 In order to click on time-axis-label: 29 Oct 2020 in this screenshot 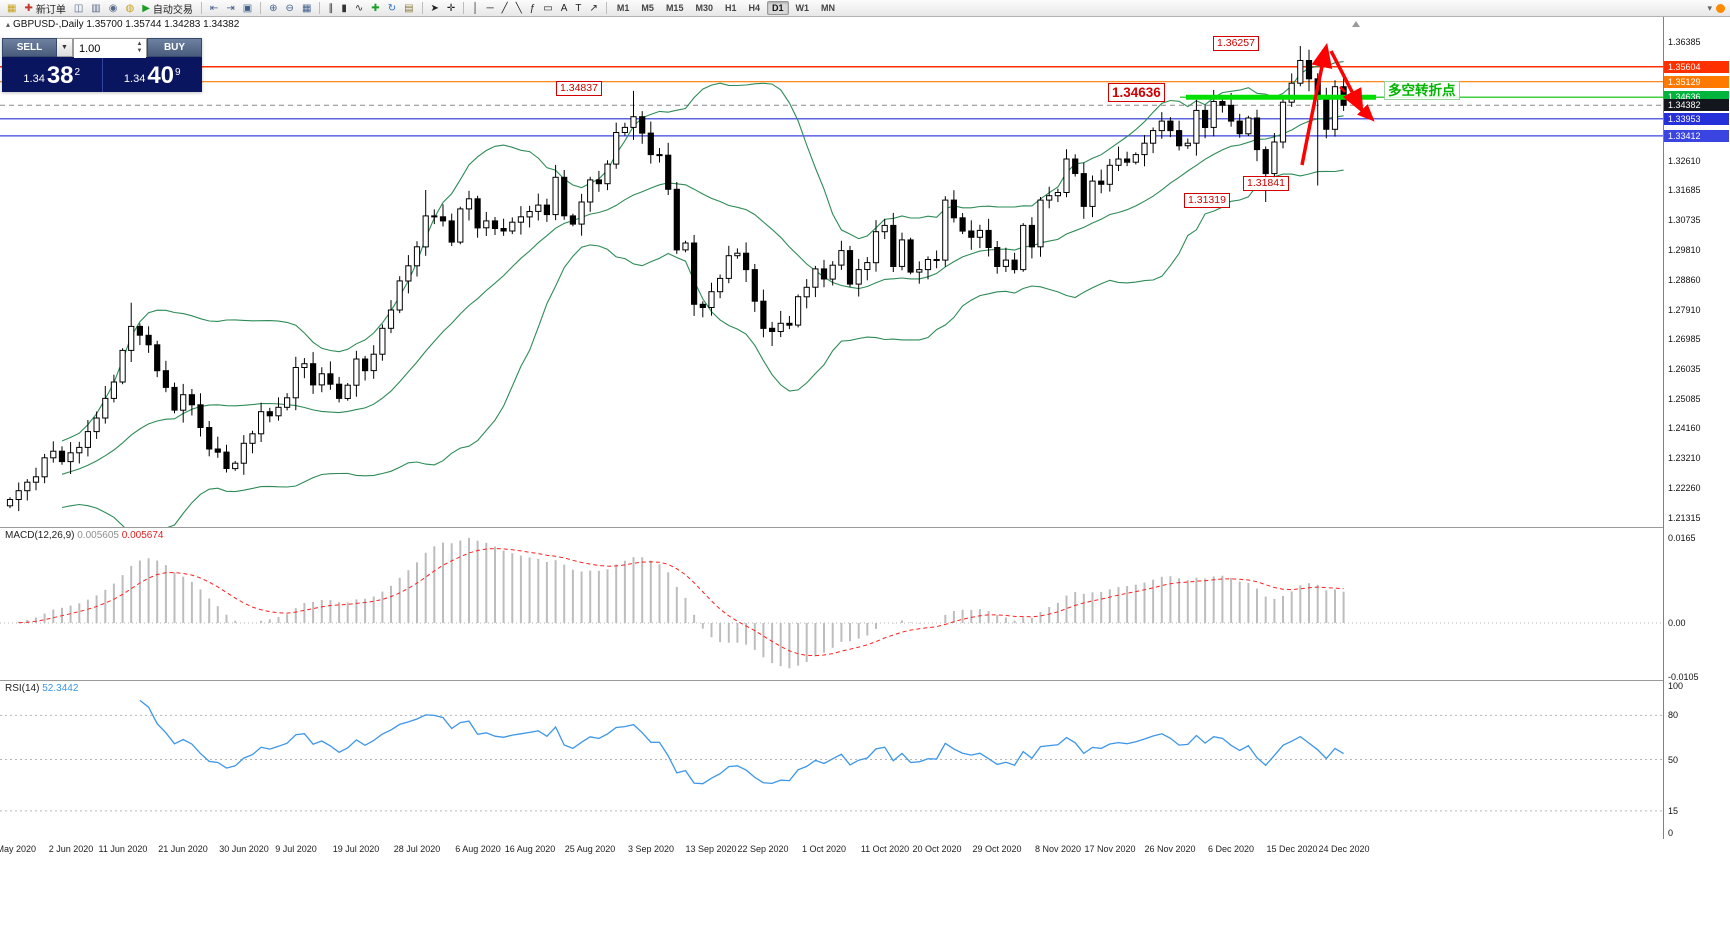, I will do `click(997, 849)`.